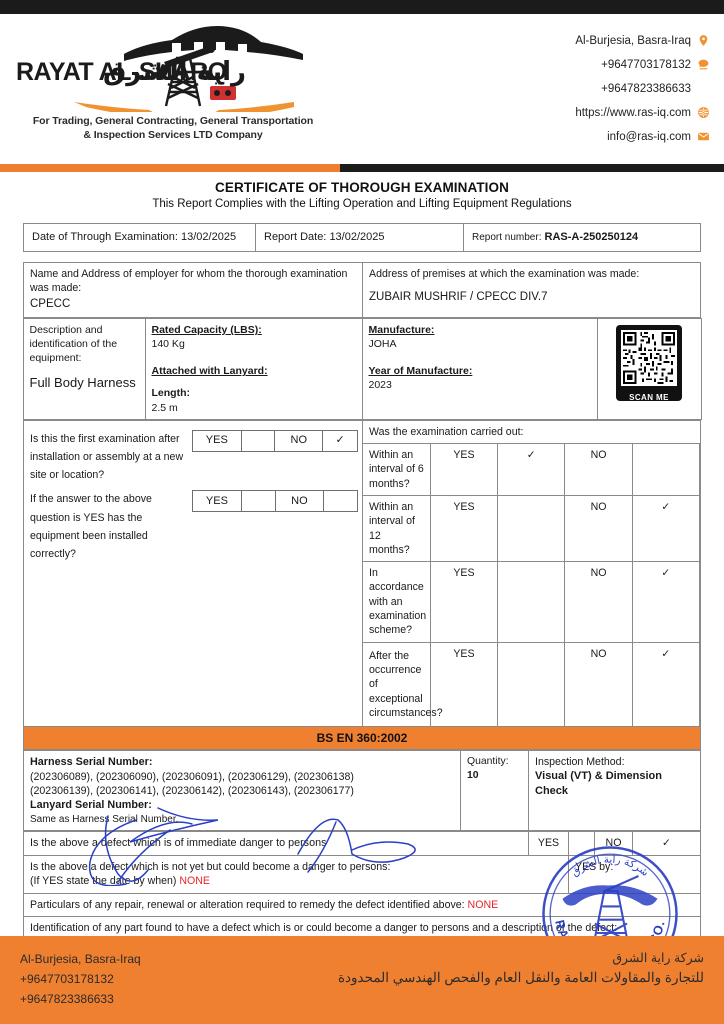 This screenshot has height=1024, width=724. What do you see at coordinates (531, 432) in the screenshot?
I see `questions-right-heading-row: Was the examination carried out:` at bounding box center [531, 432].